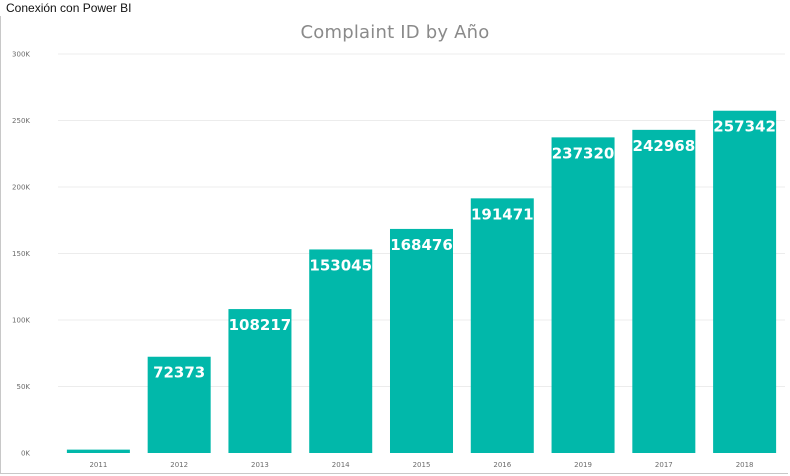 The image size is (790, 476). I want to click on data-label-2014: 153045, so click(340, 265).